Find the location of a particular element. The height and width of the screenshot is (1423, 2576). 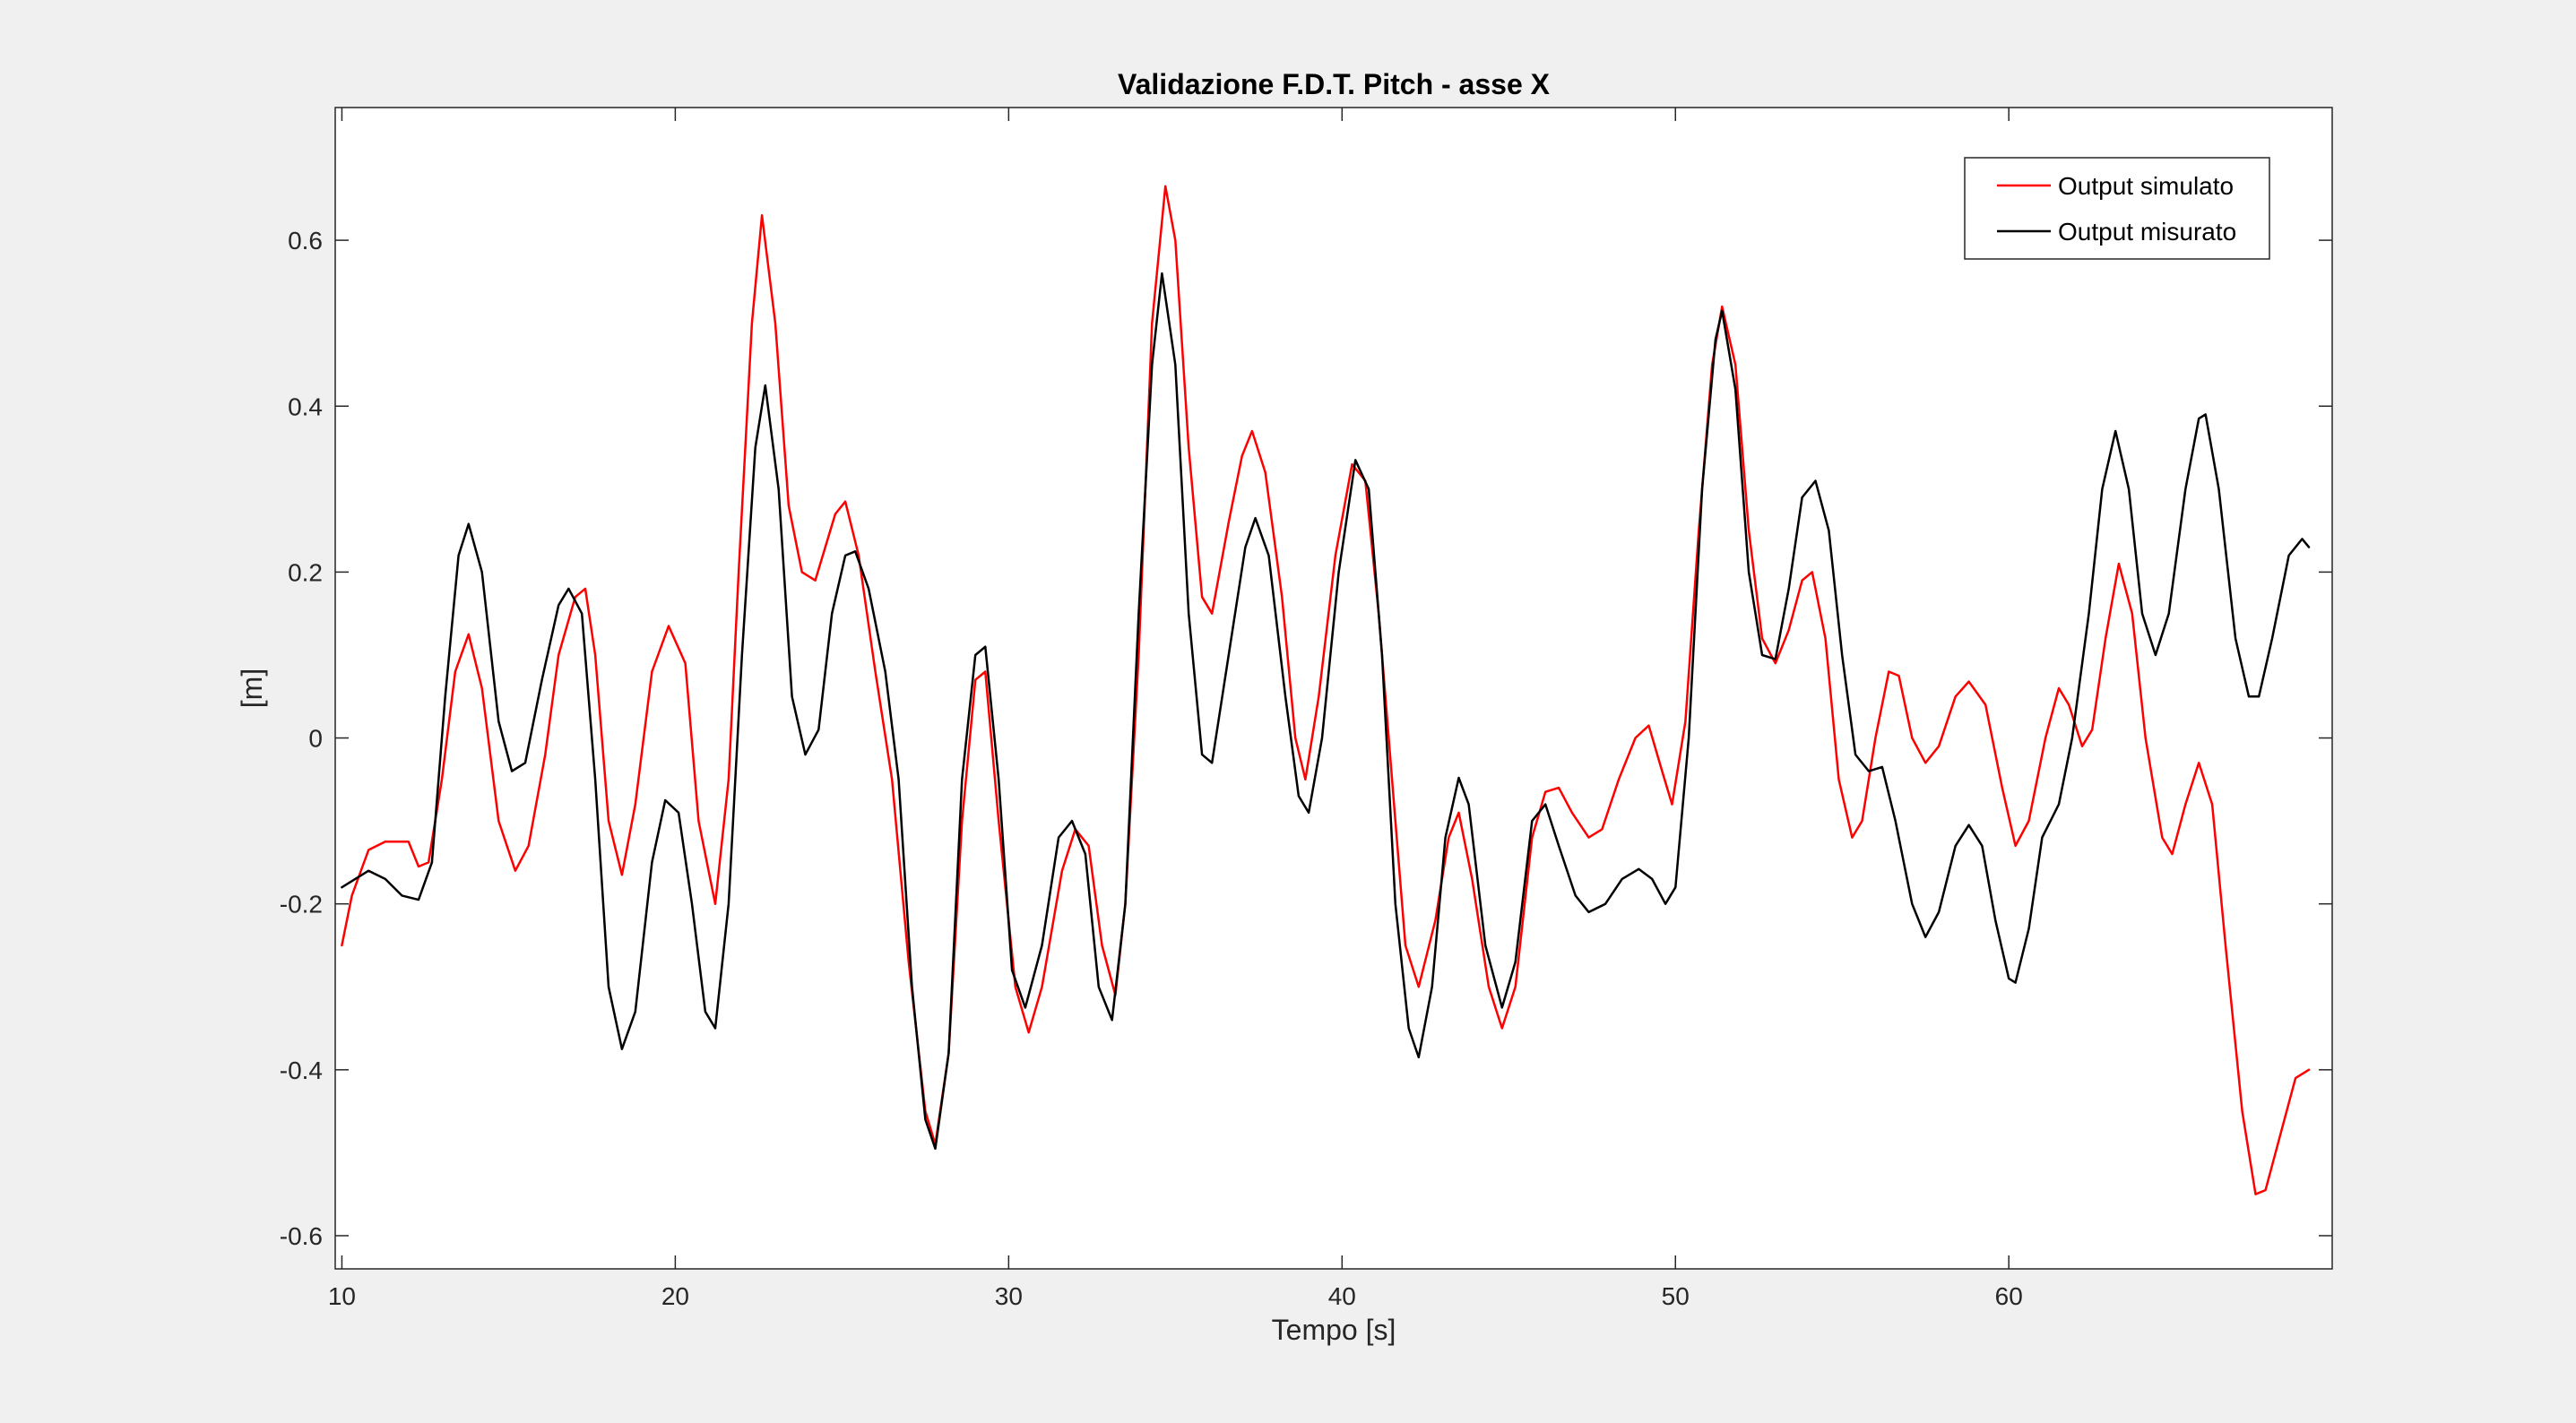

y-tick-label: 0.4 is located at coordinates (305, 406).